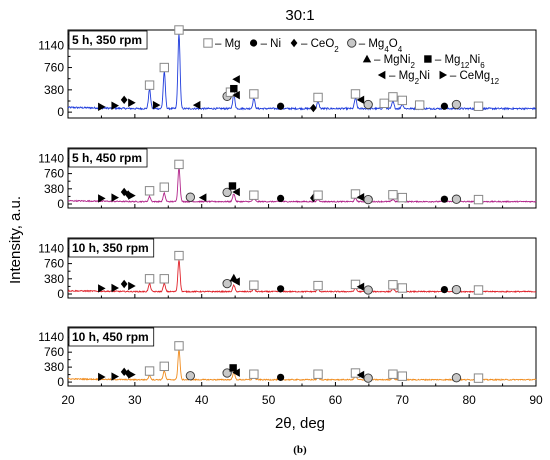 Image resolution: width=550 pixels, height=460 pixels. What do you see at coordinates (135, 400) in the screenshot?
I see `x-tick-label: 30` at bounding box center [135, 400].